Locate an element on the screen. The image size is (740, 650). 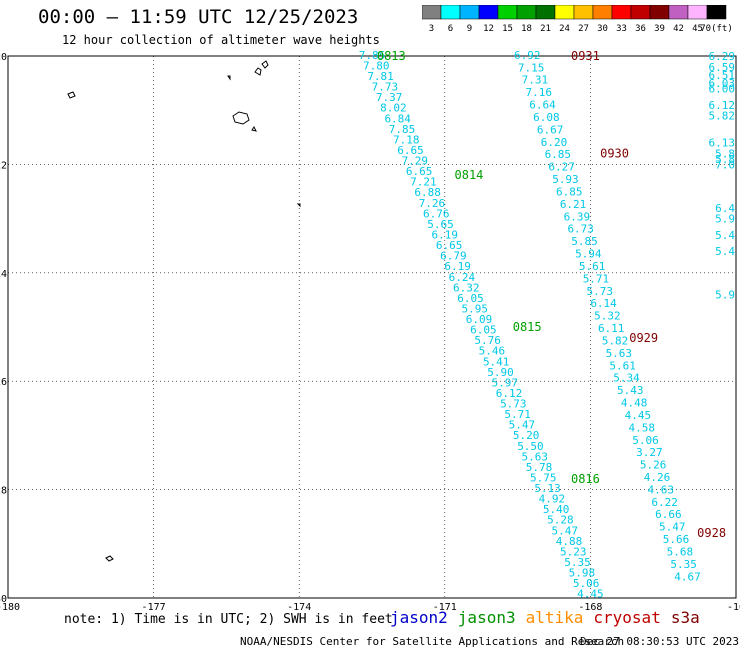
edge-swh-value: 5.9 is located at coordinates (725, 219).